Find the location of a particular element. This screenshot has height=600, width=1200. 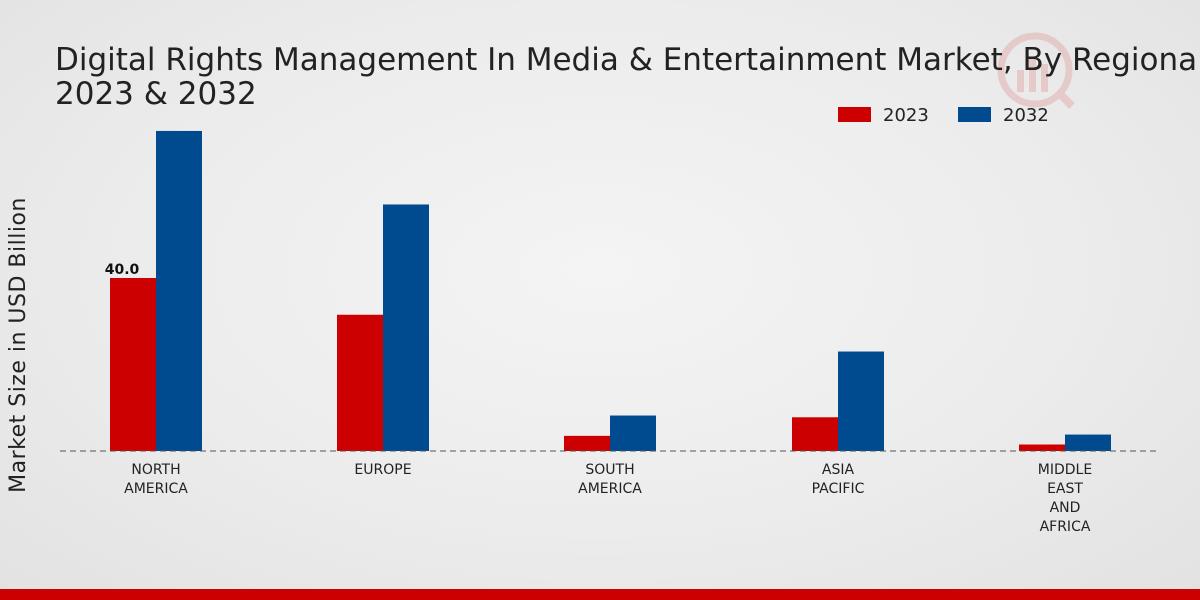

data-labels: 40.0 is located at coordinates (122, 270).